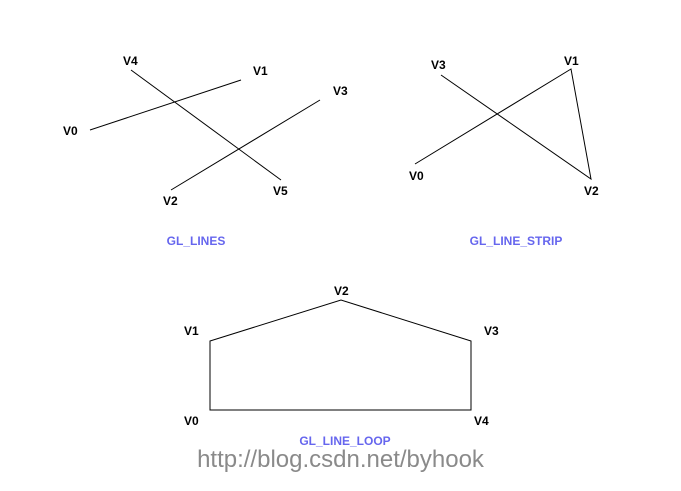  I want to click on diagram-title-gl-line-strip: GL_LINE_STRIP, so click(516, 241).